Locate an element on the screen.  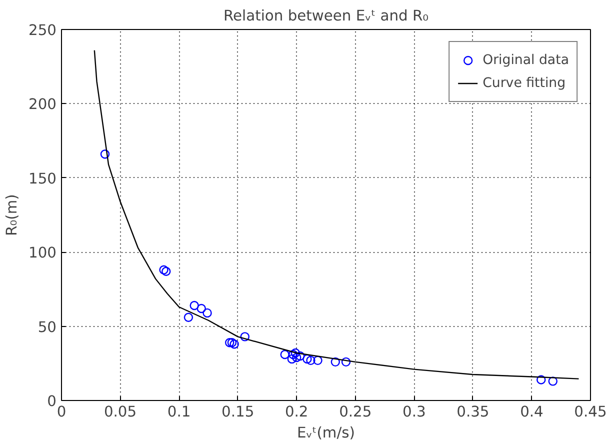
y-tick-label: 100 is located at coordinates (42, 253).